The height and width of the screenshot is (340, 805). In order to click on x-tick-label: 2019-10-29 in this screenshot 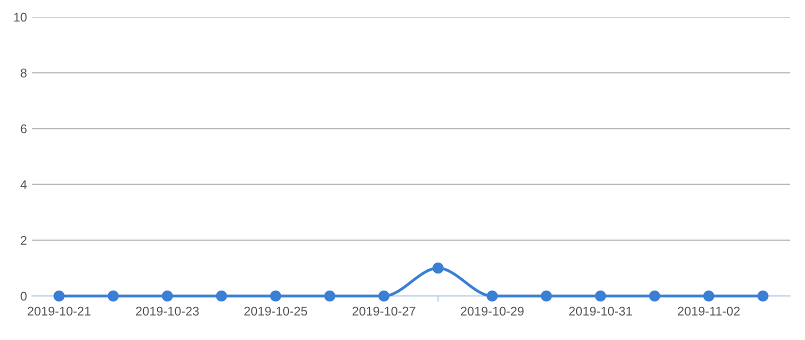, I will do `click(492, 311)`.